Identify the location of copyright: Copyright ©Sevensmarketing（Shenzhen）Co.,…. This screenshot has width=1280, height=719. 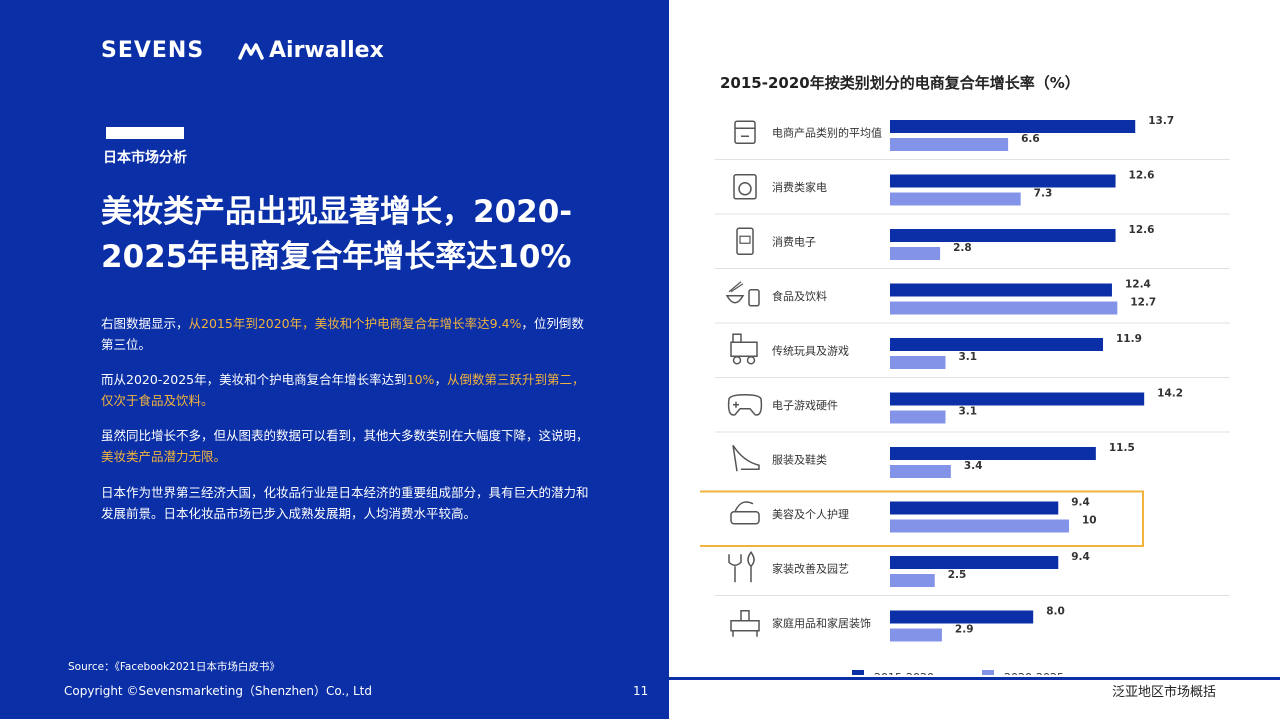
(218, 691).